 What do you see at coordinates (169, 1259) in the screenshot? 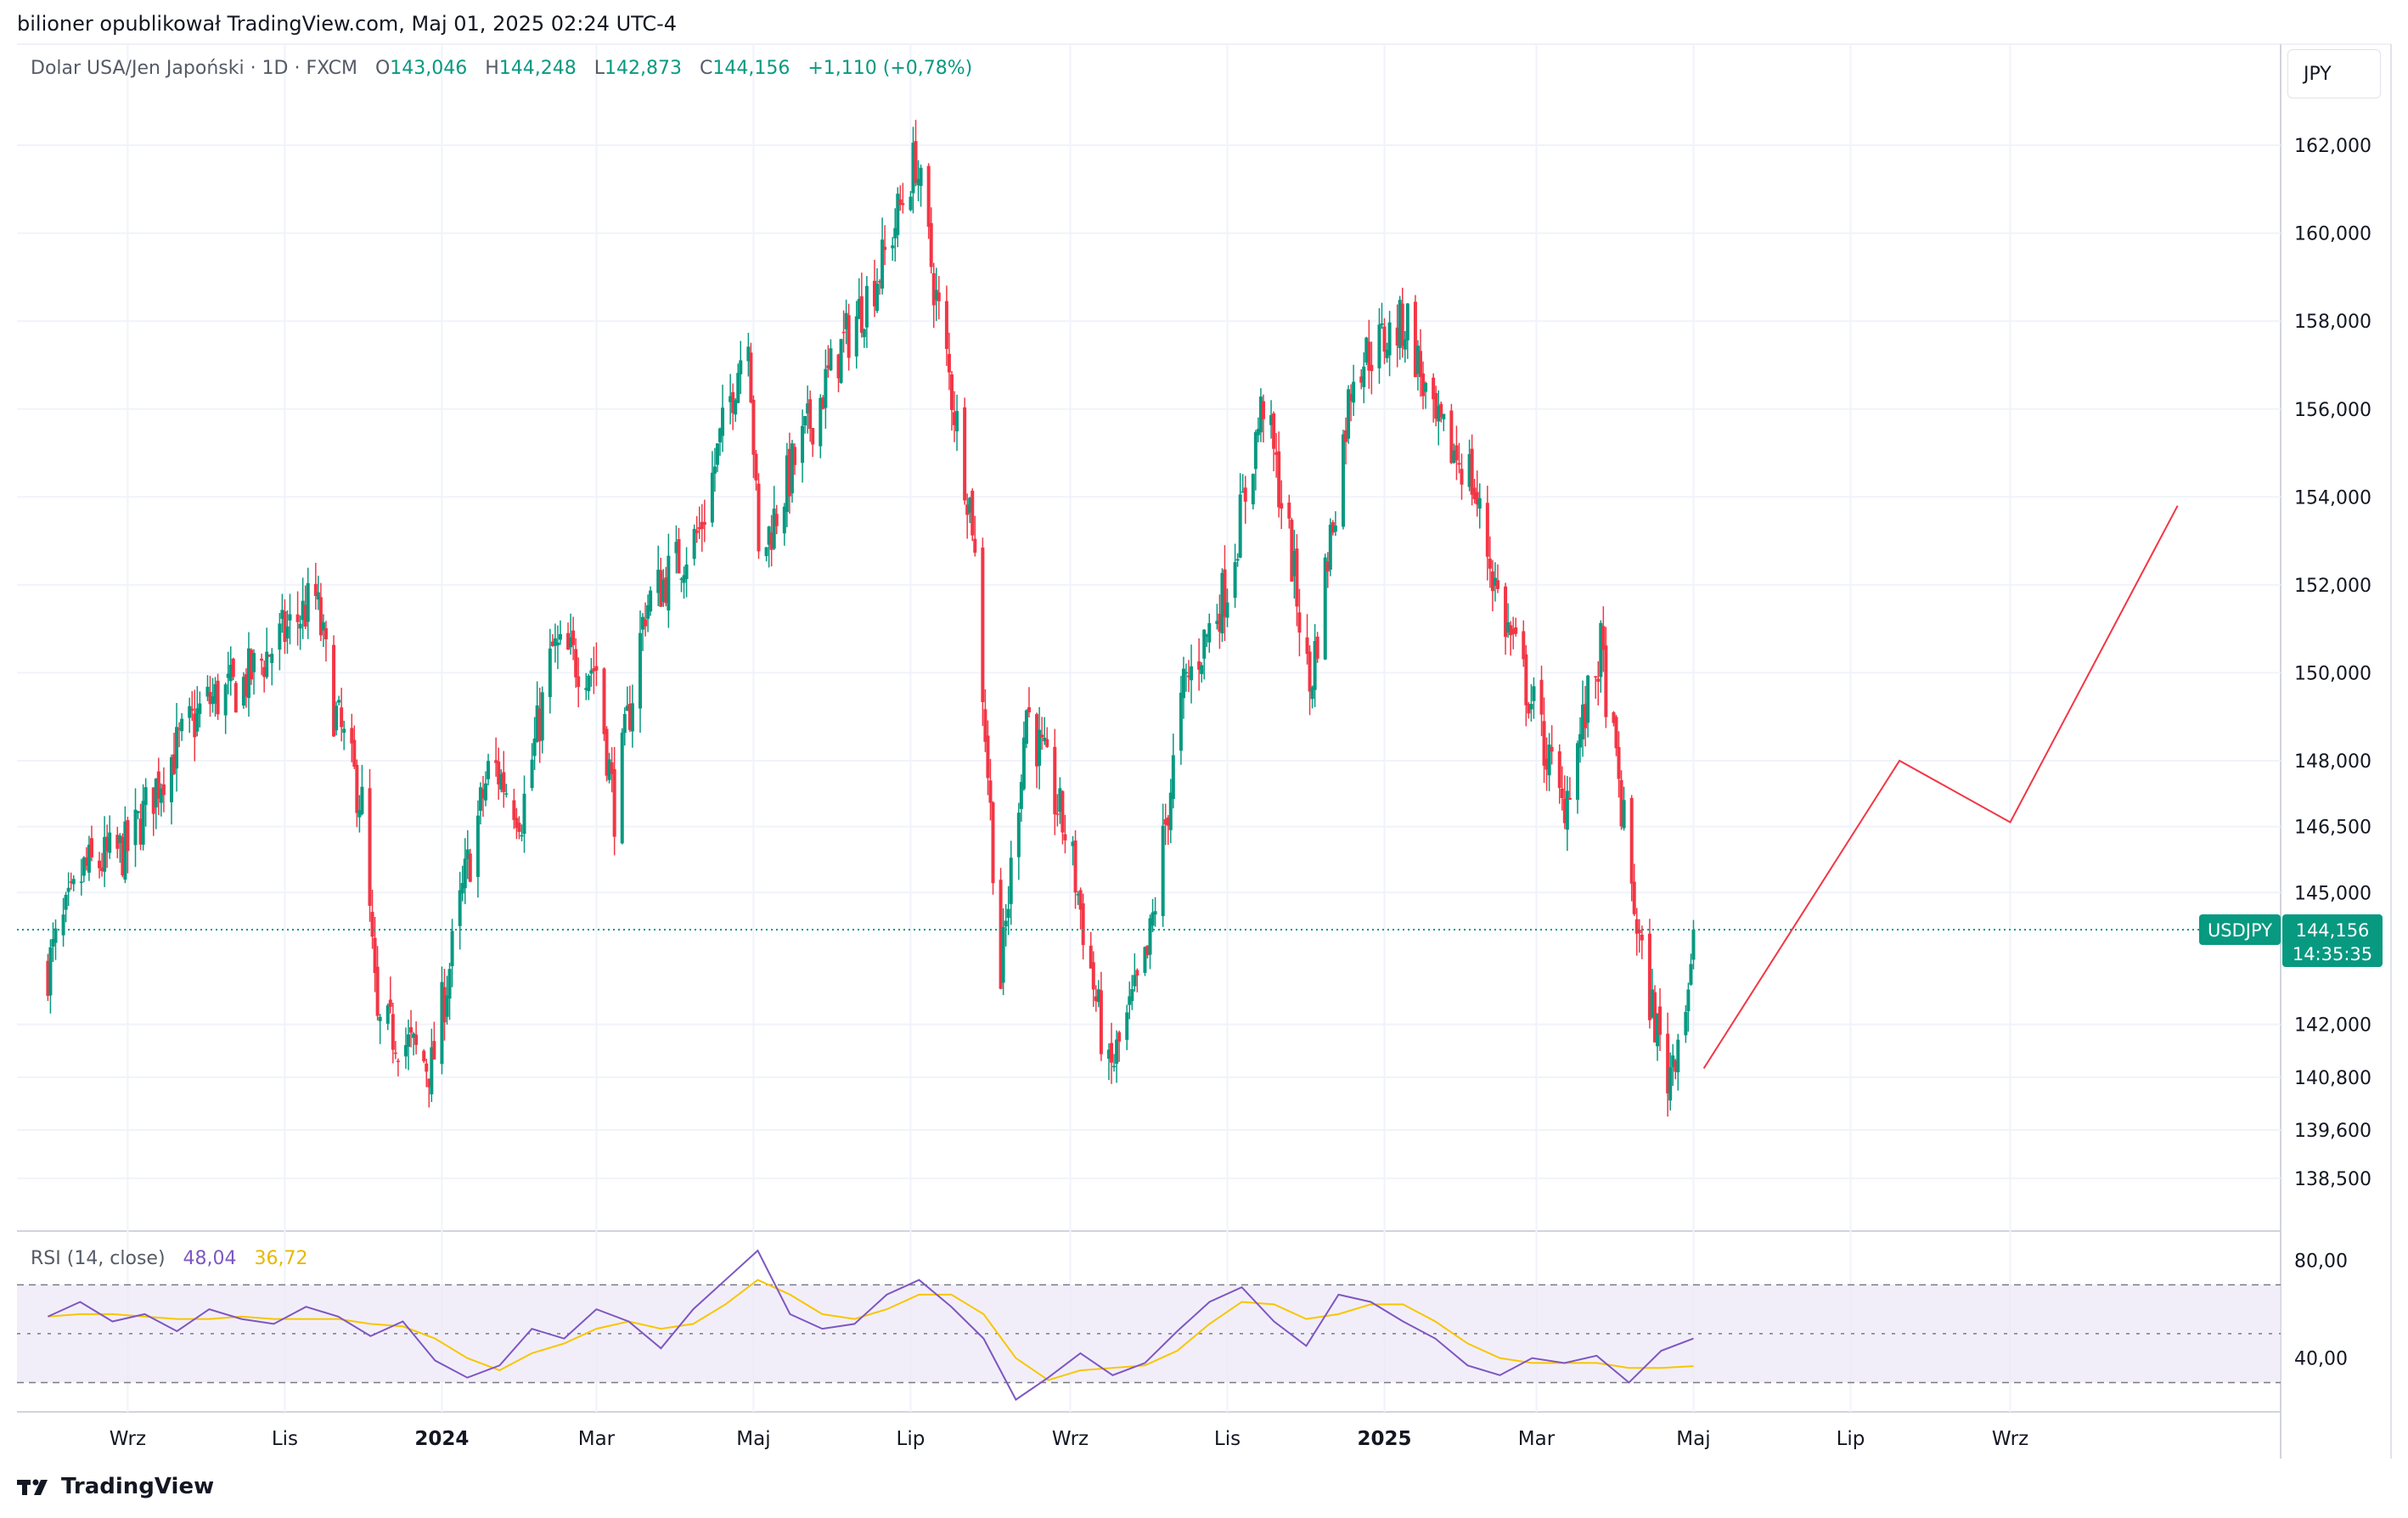
I see `rsi-legend: RSI (14, close) 48,04 36,72` at bounding box center [169, 1259].